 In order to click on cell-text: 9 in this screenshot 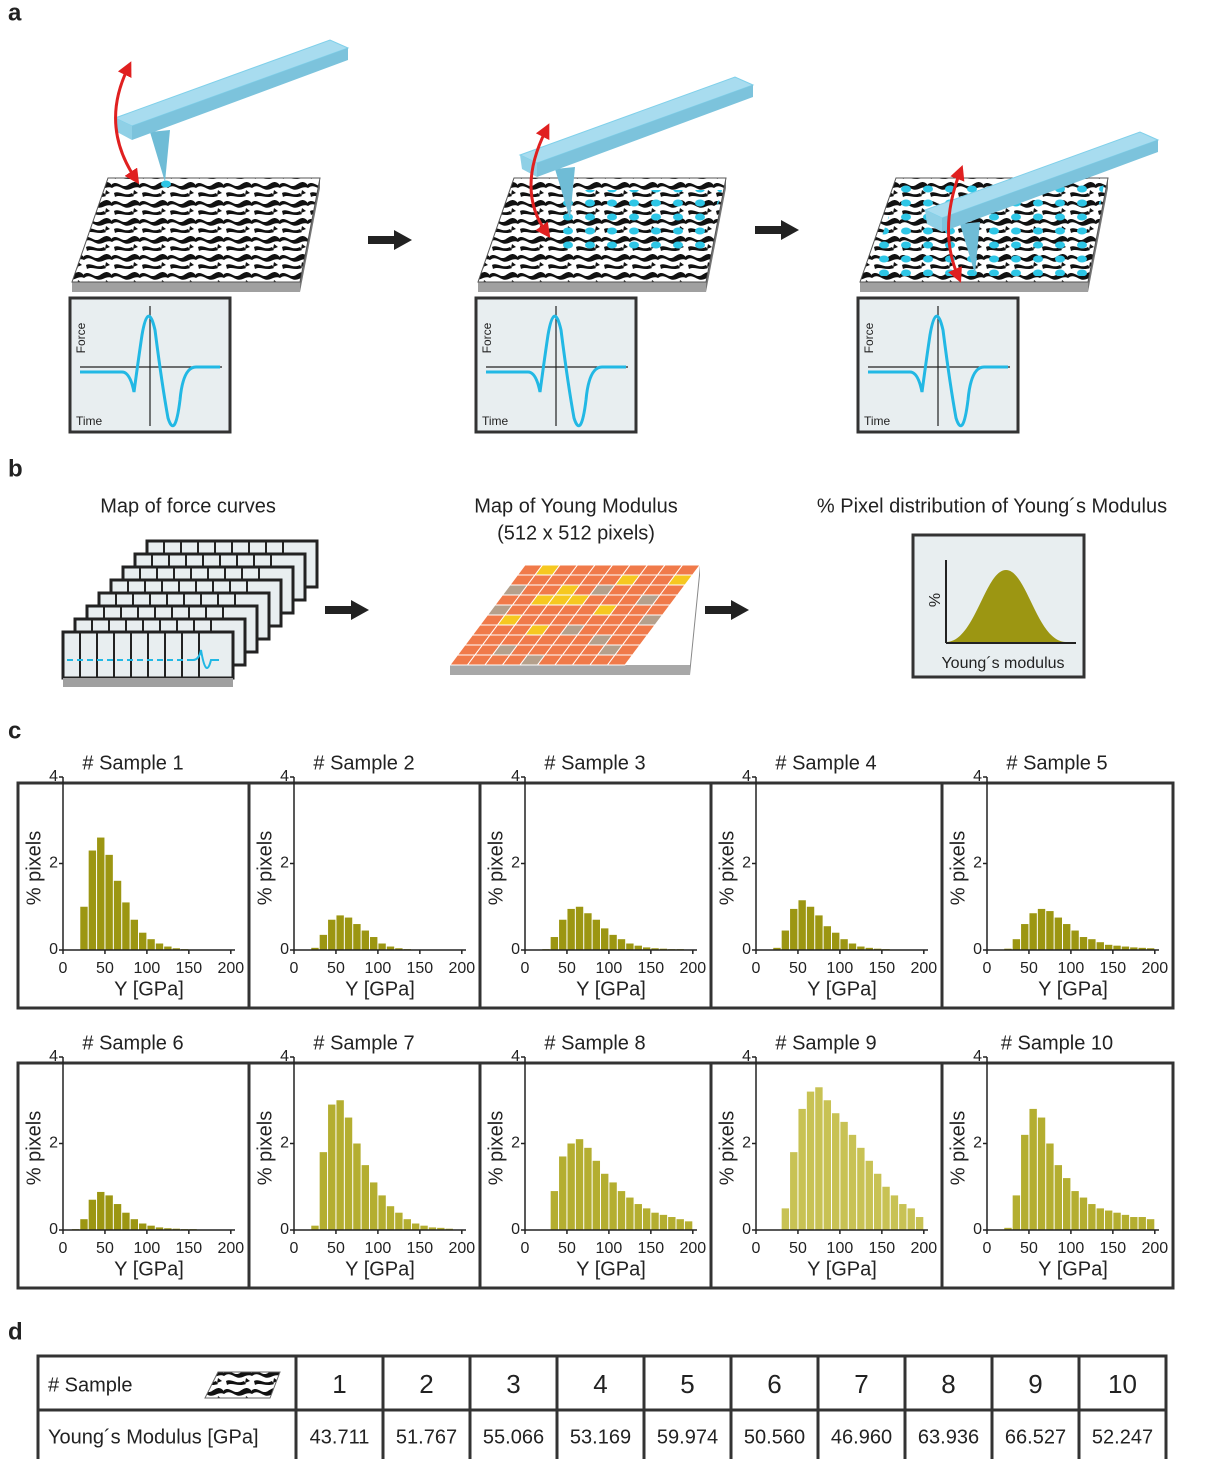, I will do `click(1035, 1384)`.